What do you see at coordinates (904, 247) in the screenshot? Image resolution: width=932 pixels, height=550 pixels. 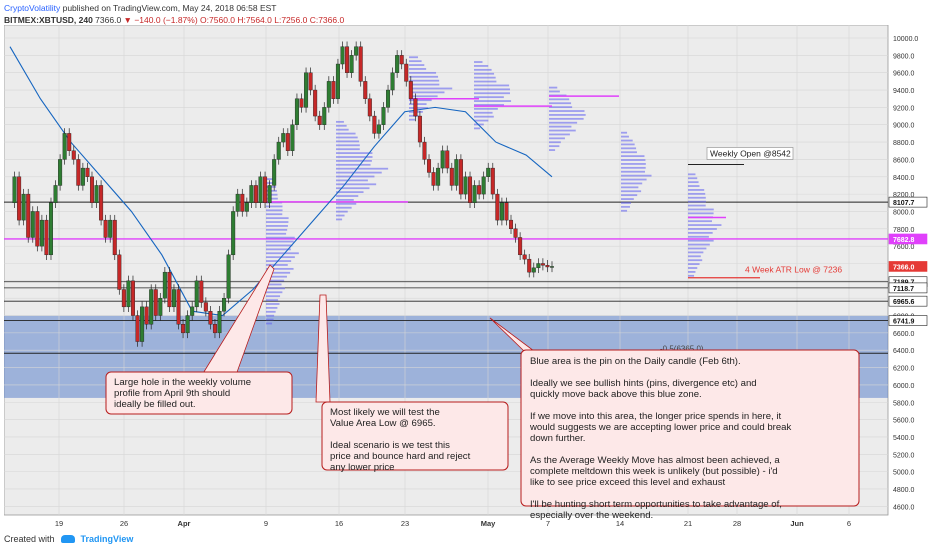 I see `y-tick-label: 7600.0` at bounding box center [904, 247].